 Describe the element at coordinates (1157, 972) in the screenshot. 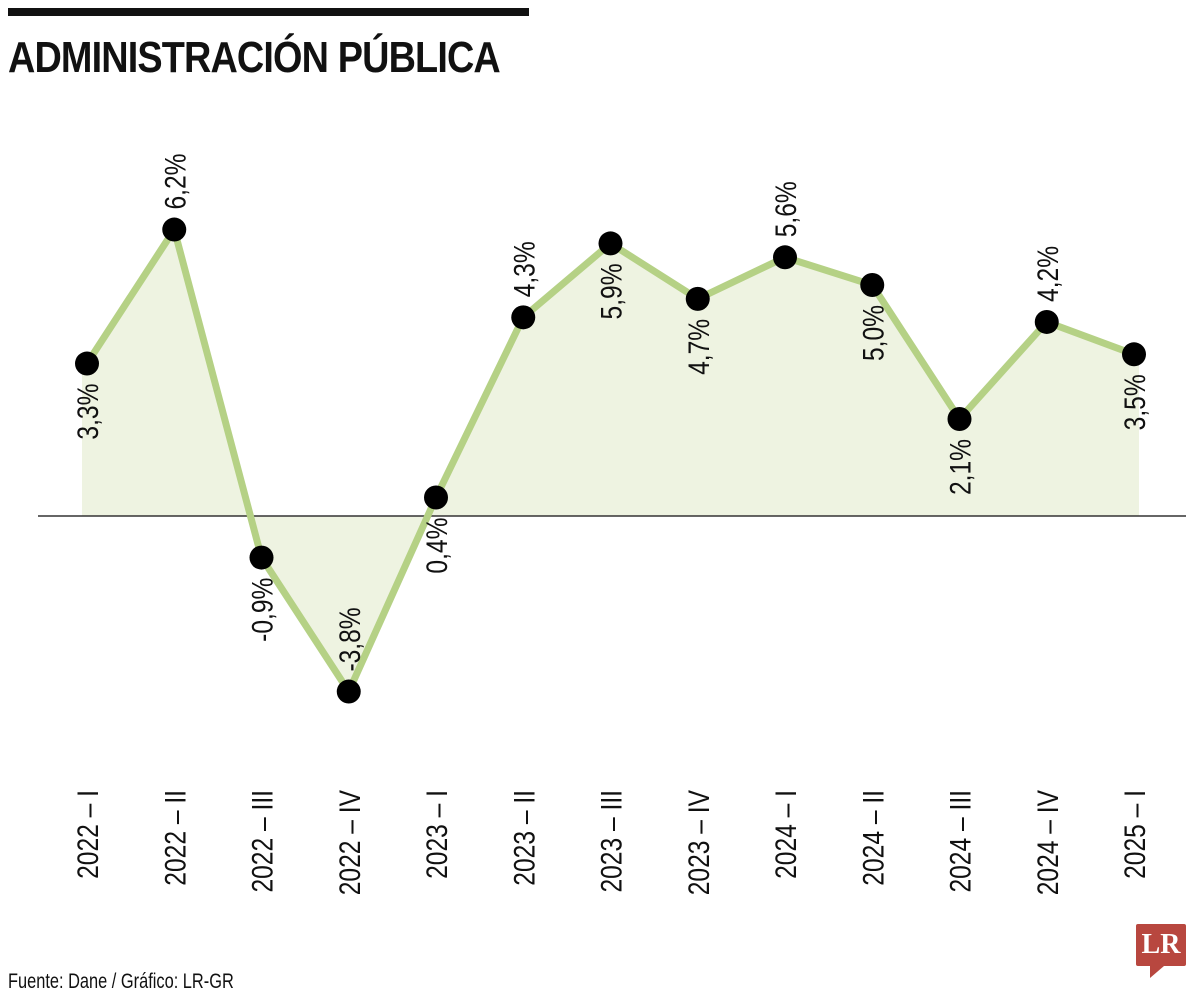

I see `logo-tail` at that location.